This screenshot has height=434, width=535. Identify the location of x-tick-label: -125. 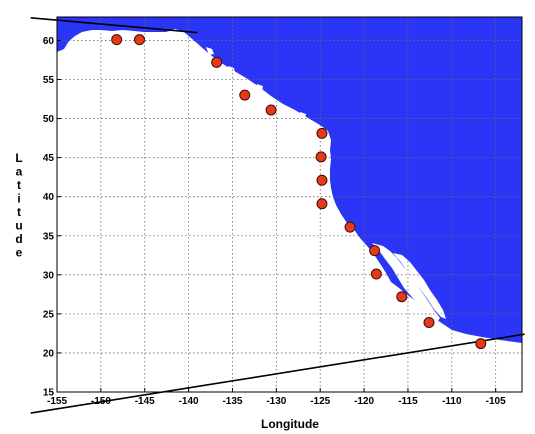
(320, 401).